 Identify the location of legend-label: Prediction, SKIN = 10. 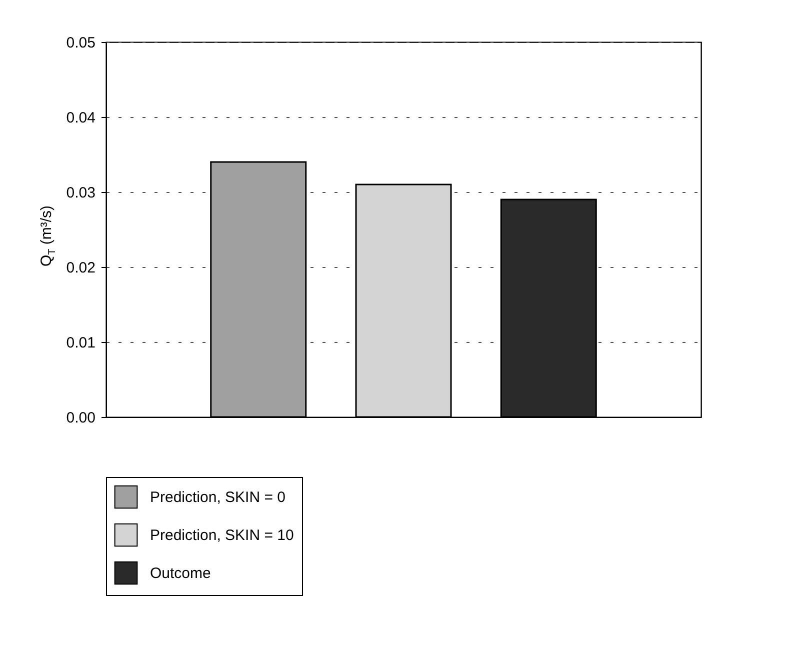
(222, 535).